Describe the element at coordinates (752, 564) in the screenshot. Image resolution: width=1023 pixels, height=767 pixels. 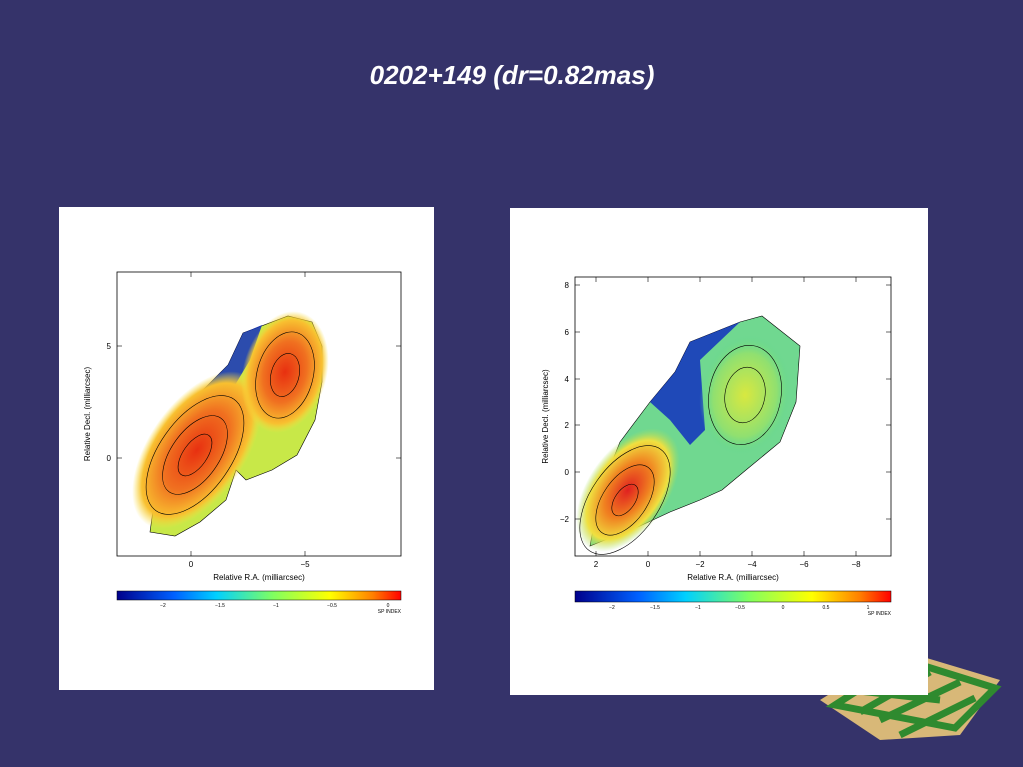
I see `x-tick-label: −4` at that location.